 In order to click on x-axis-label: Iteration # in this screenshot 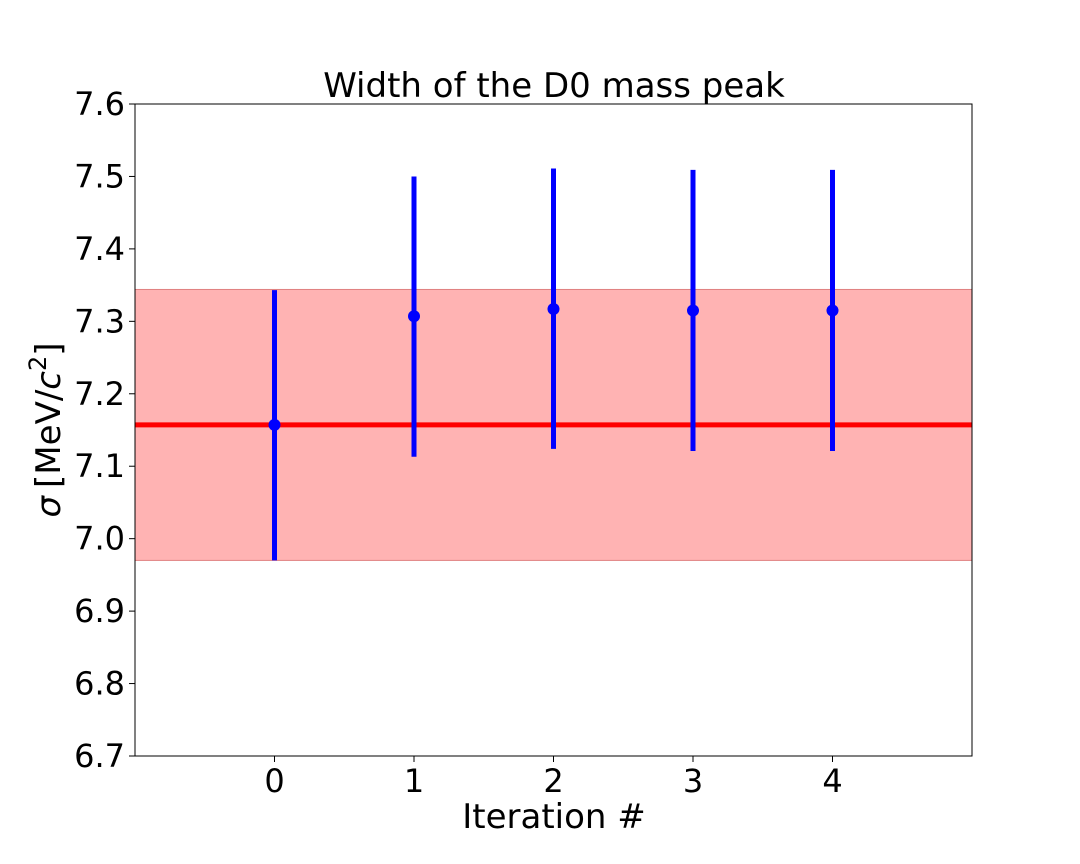, I will do `click(554, 817)`.